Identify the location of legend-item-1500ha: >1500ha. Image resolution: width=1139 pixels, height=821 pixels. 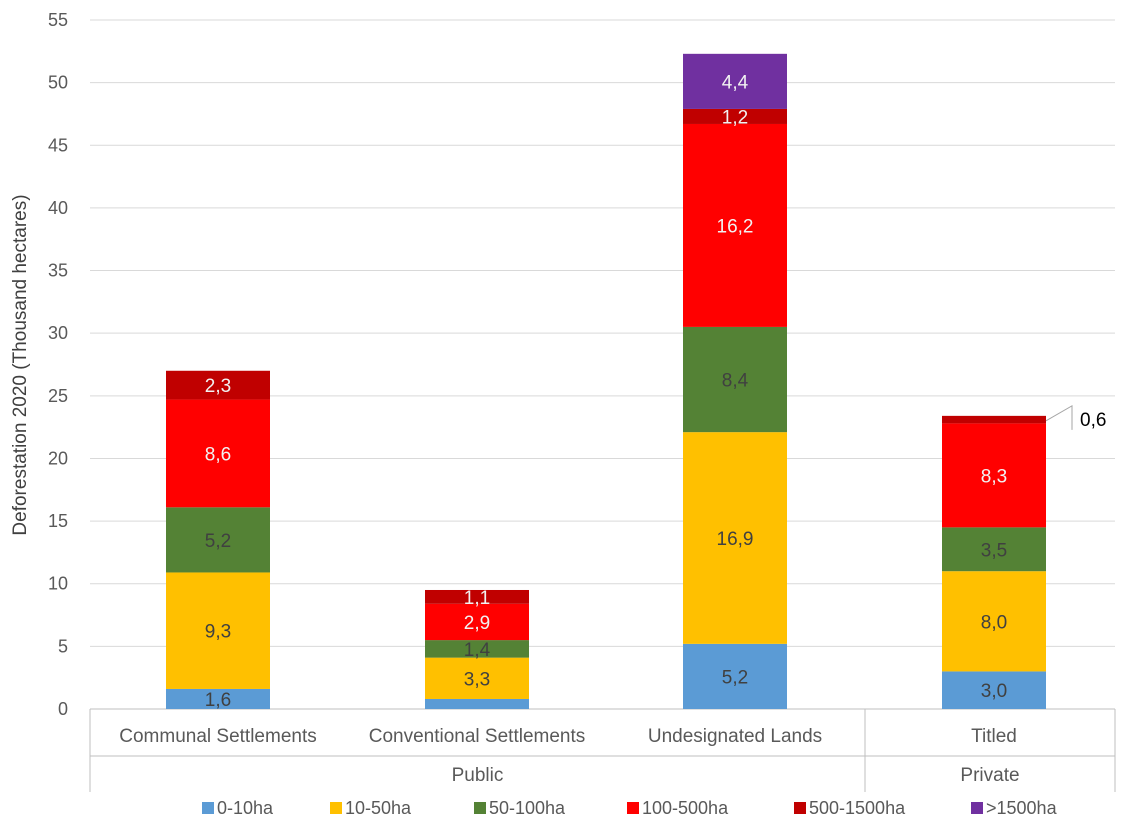
(1014, 808).